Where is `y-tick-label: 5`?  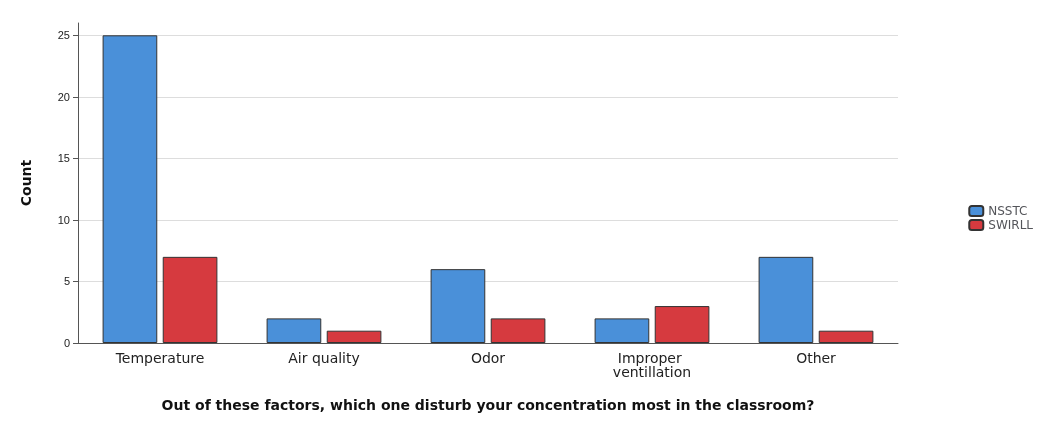
y-tick-label: 5 is located at coordinates (66, 281).